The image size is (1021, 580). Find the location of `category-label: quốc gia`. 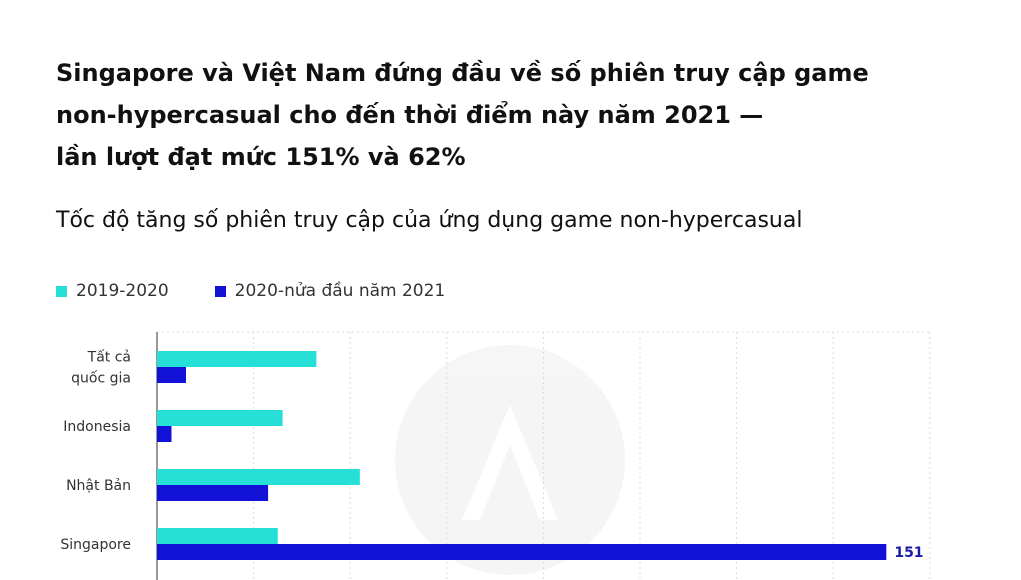

category-label: quốc gia is located at coordinates (101, 378).